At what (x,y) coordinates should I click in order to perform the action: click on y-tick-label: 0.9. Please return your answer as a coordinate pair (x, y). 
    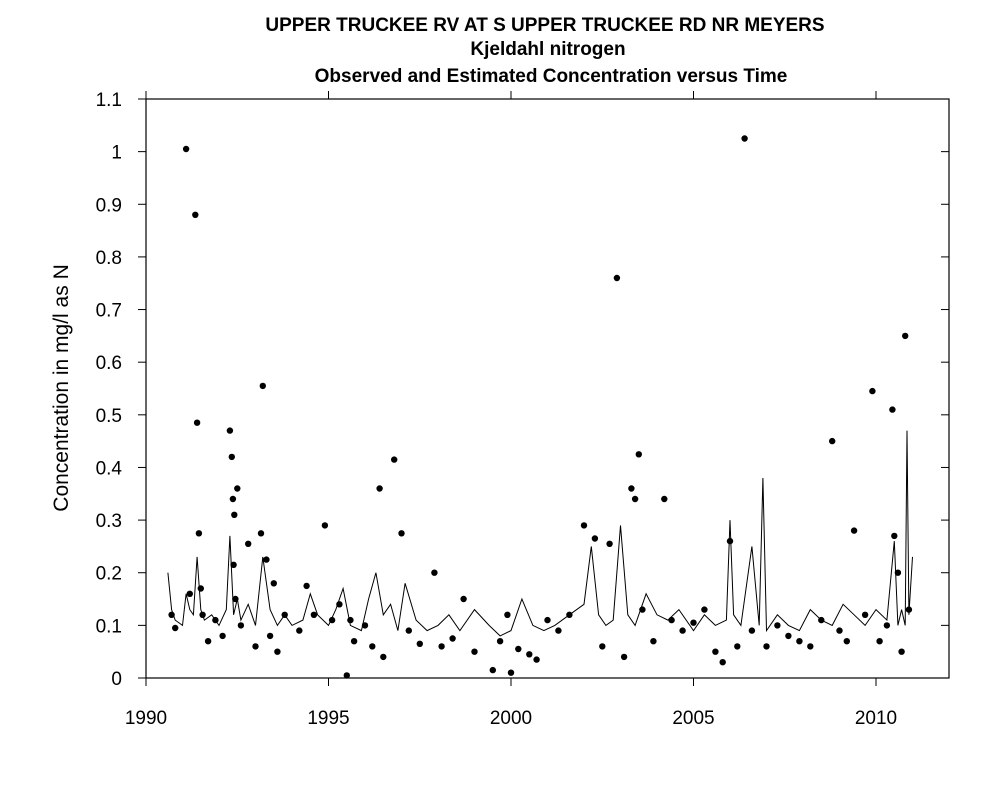
    Looking at the image, I should click on (109, 205).